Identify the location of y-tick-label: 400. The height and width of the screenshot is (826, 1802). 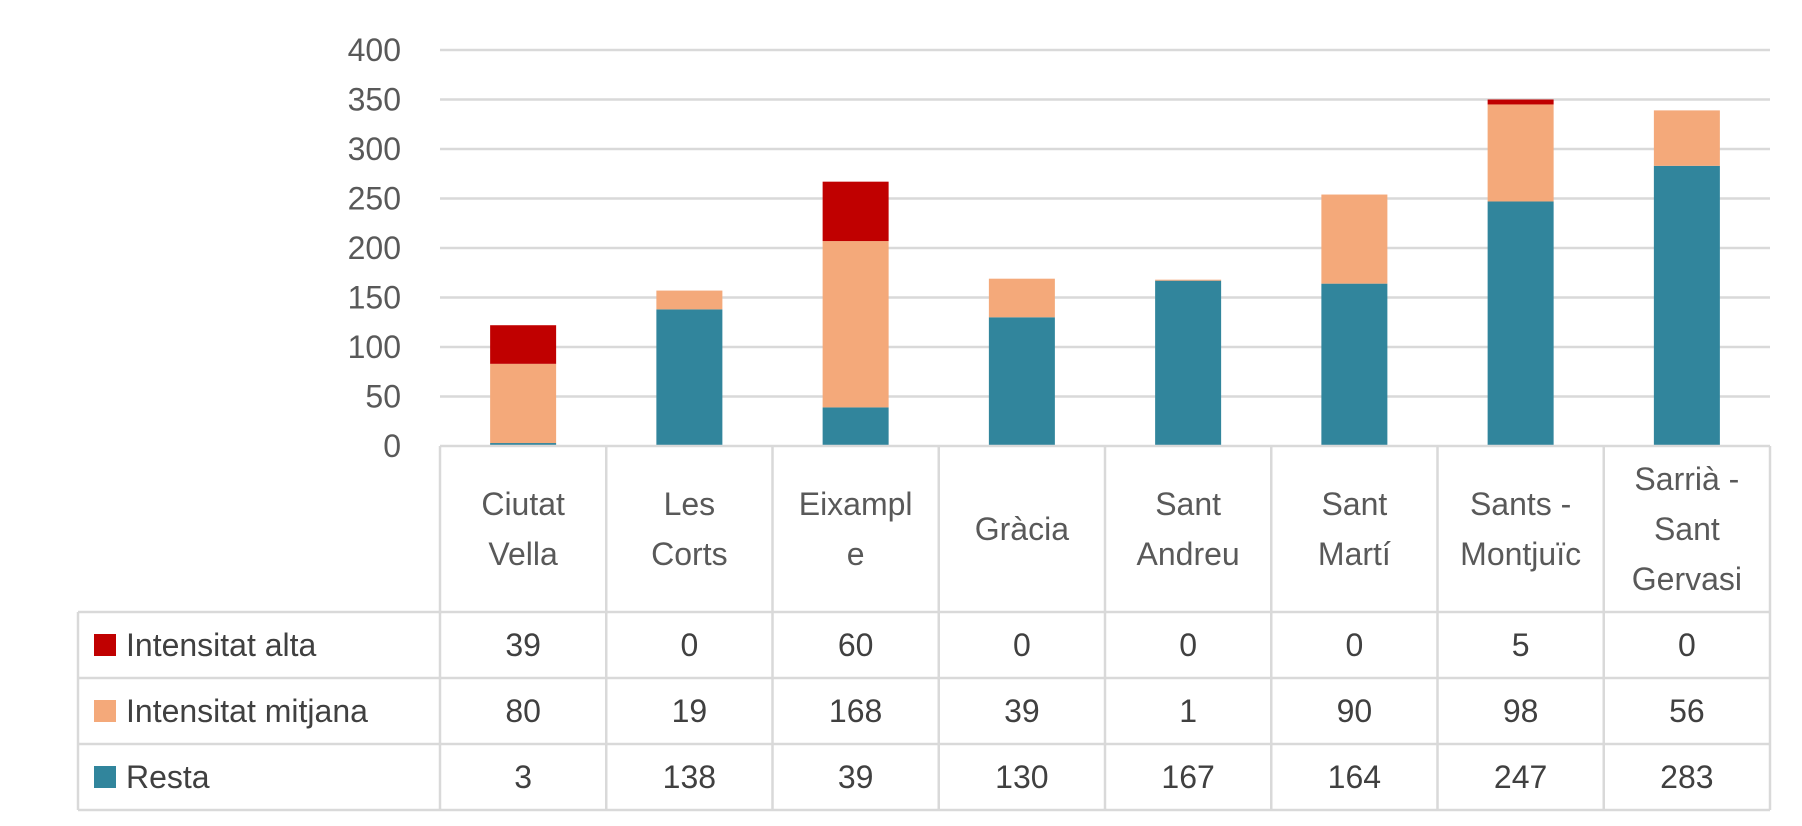
(374, 50).